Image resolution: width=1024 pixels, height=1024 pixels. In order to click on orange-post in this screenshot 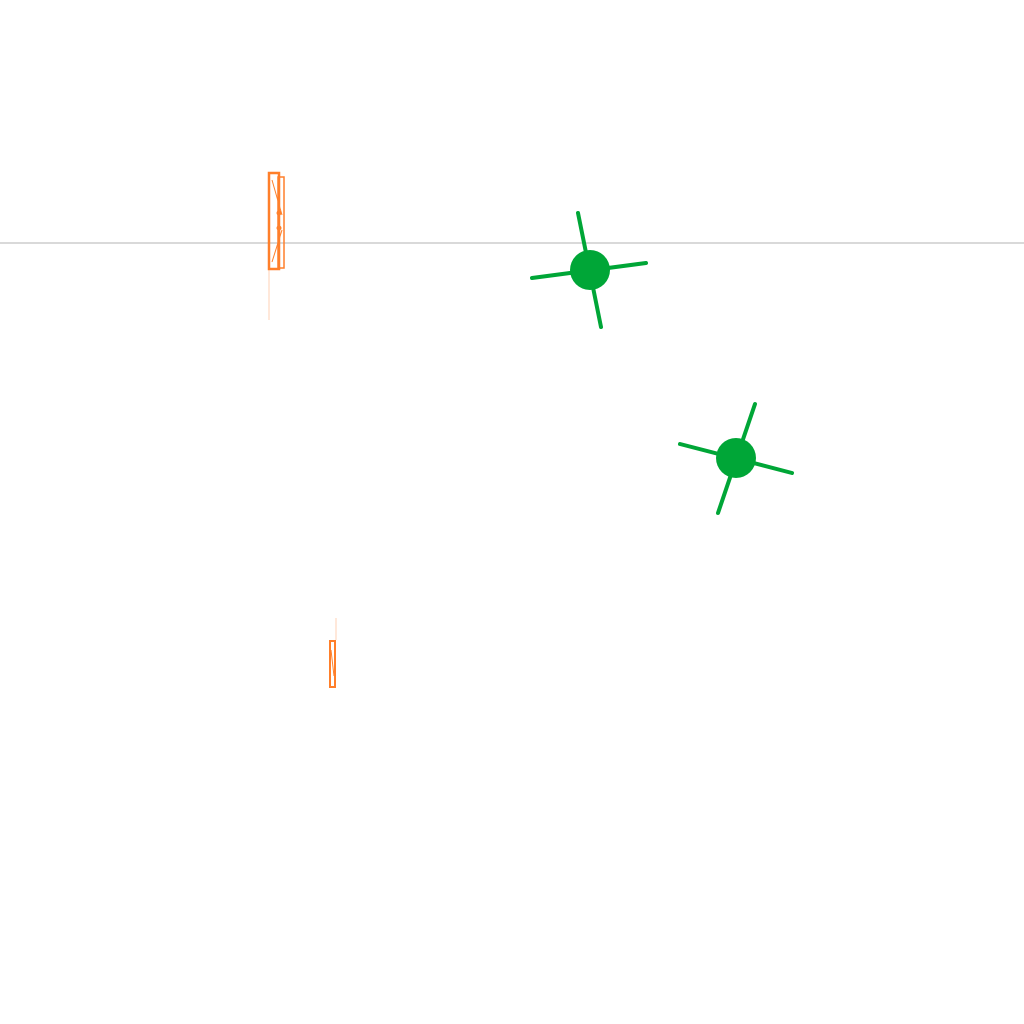, I will do `click(276, 245)`.